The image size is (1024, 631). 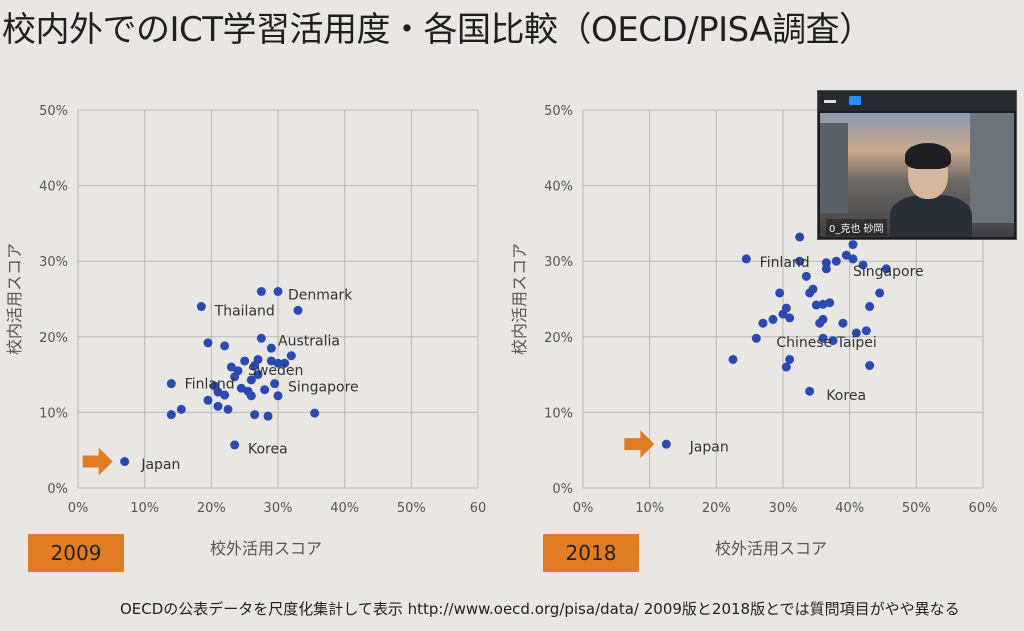 I want to click on video-toolbar, so click(x=917, y=101).